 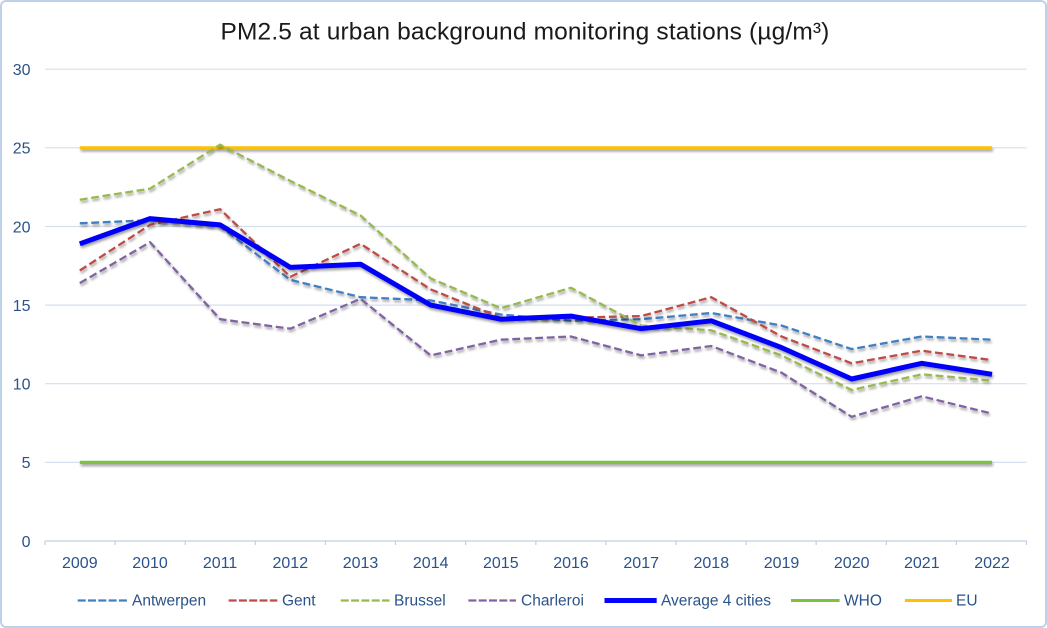 I want to click on svg-text: 2017, so click(x=641, y=563).